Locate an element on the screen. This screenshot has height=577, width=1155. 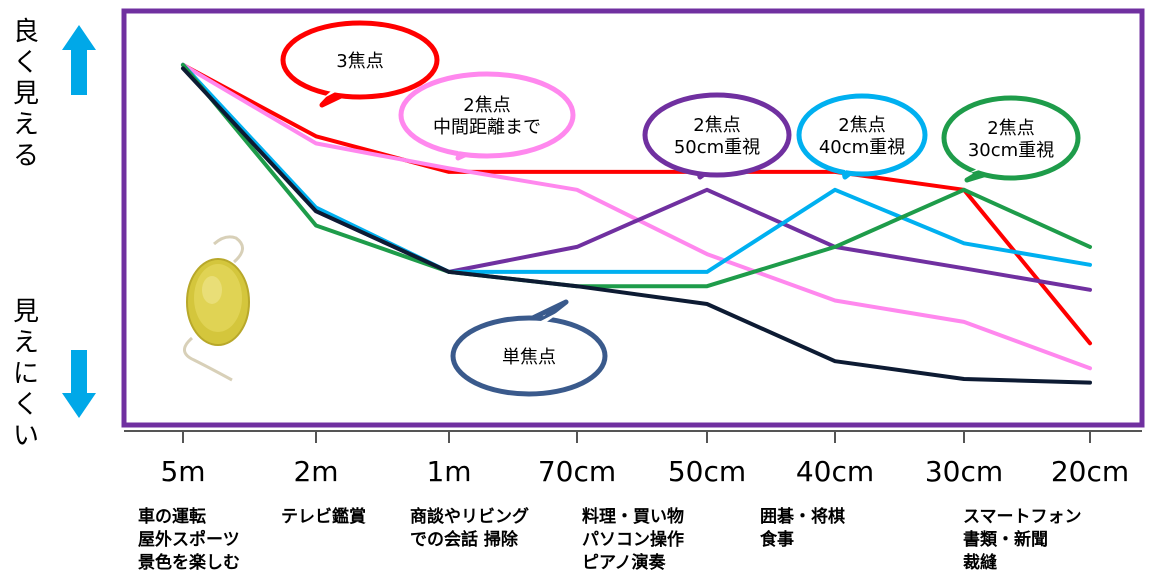
x-tick-label: 5m is located at coordinates (182, 471).